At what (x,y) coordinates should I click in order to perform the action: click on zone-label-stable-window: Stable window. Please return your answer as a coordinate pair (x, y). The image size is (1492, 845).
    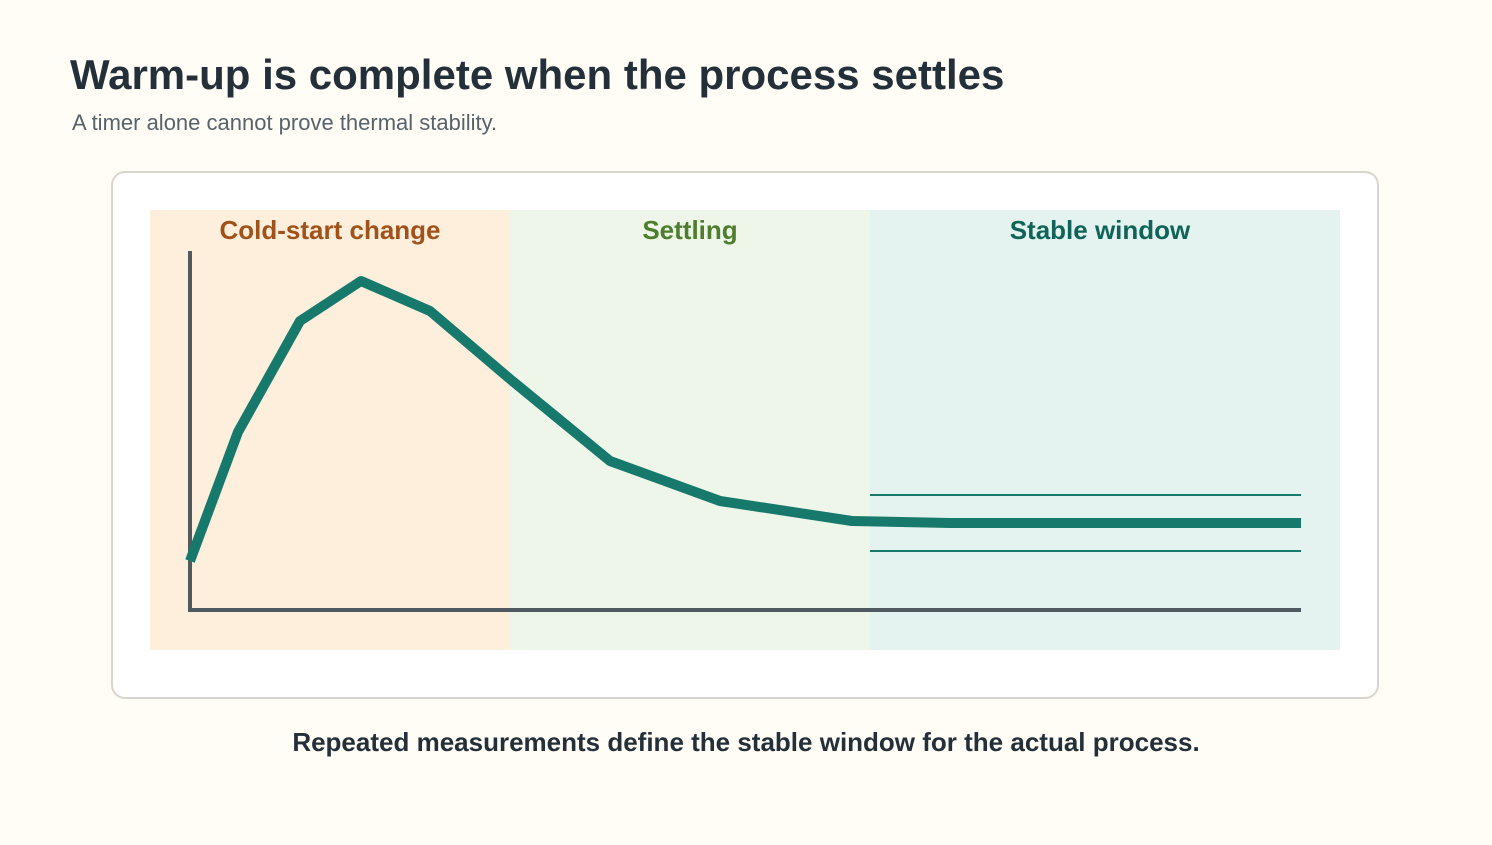
    Looking at the image, I should click on (1100, 230).